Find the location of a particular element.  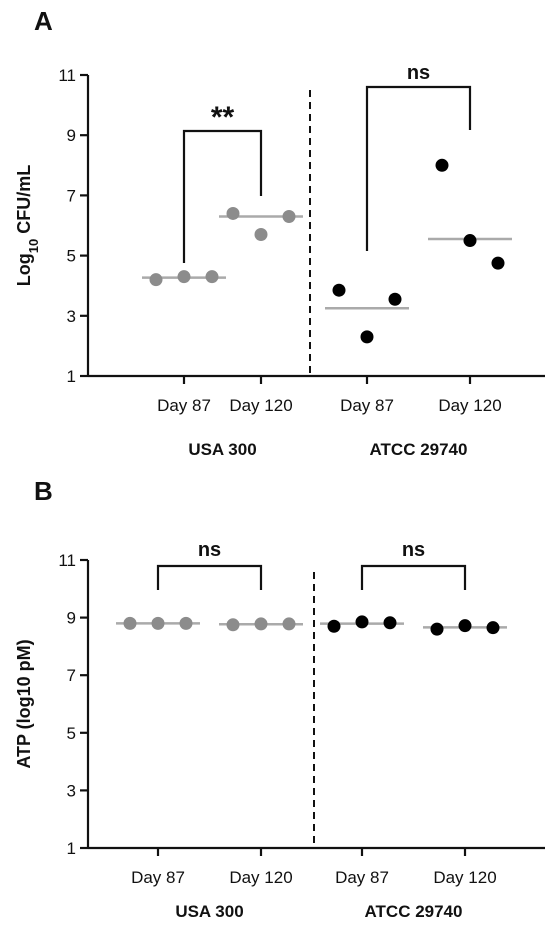

panel-b-y-tick-label: 3 is located at coordinates (71, 790).